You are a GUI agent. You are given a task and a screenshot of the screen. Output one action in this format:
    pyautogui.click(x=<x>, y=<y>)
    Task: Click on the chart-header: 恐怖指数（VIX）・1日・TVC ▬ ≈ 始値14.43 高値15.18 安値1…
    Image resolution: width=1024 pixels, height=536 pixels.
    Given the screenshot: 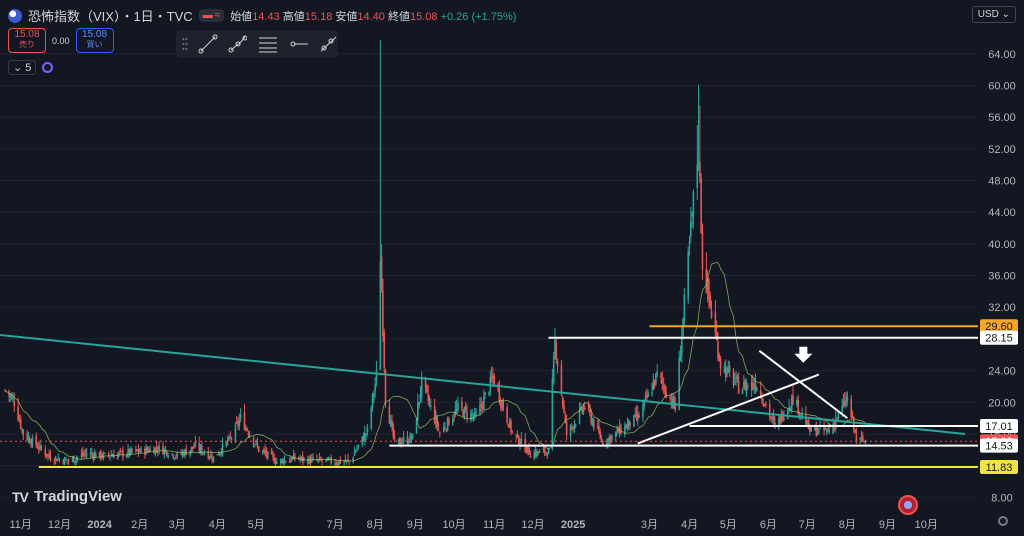 What is the action you would take?
    pyautogui.click(x=262, y=15)
    